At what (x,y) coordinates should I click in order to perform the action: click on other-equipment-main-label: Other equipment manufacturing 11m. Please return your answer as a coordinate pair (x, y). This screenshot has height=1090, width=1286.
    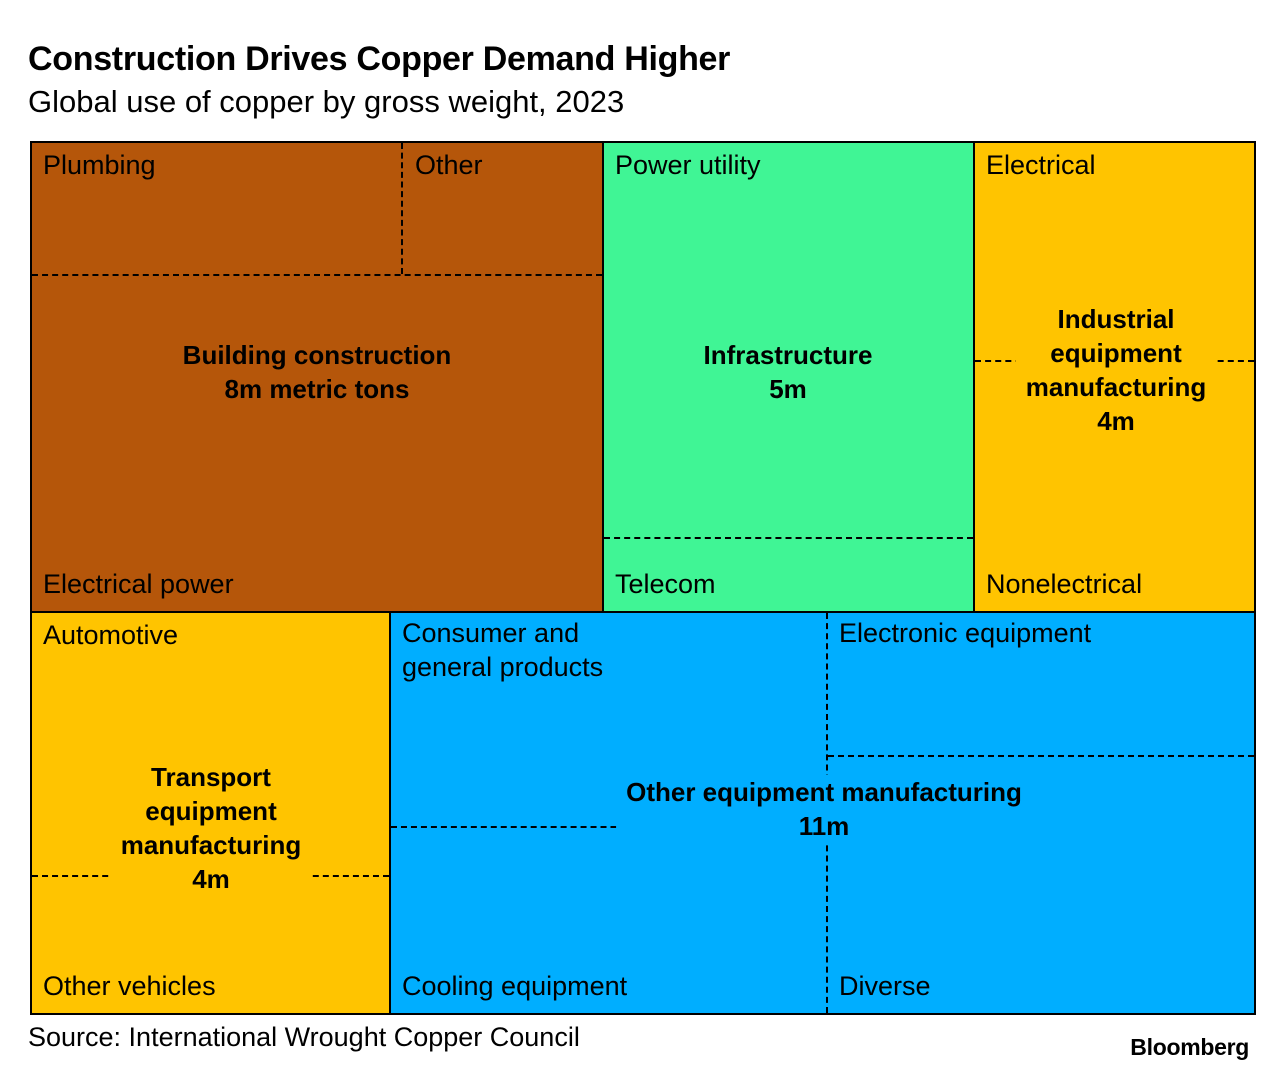
    Looking at the image, I should click on (824, 809).